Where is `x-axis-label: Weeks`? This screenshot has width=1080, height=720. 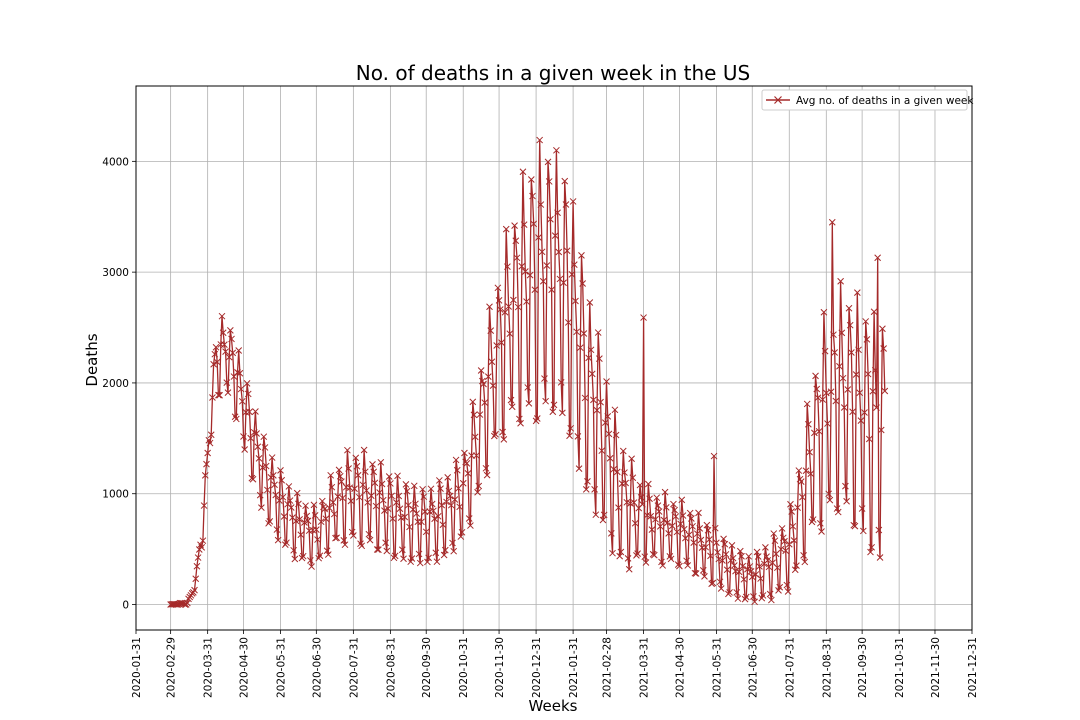 x-axis-label: Weeks is located at coordinates (553, 706).